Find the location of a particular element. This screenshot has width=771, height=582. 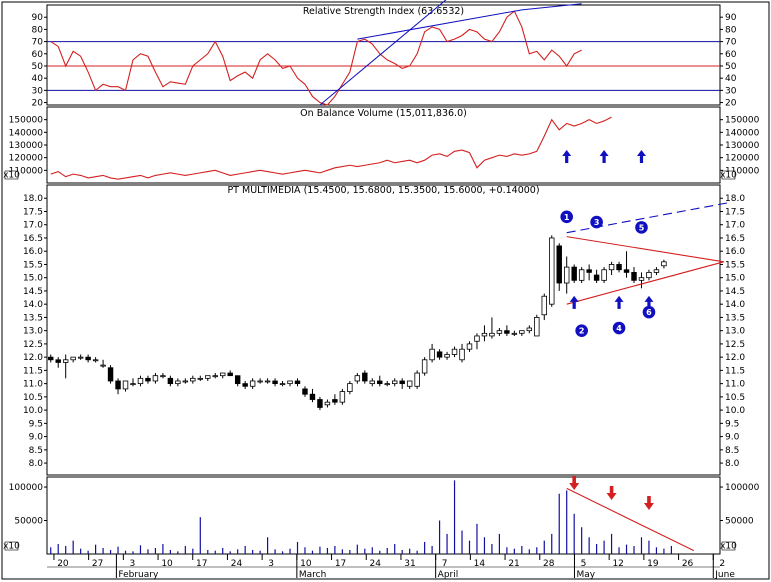

x-day-label: 21 is located at coordinates (513, 564).